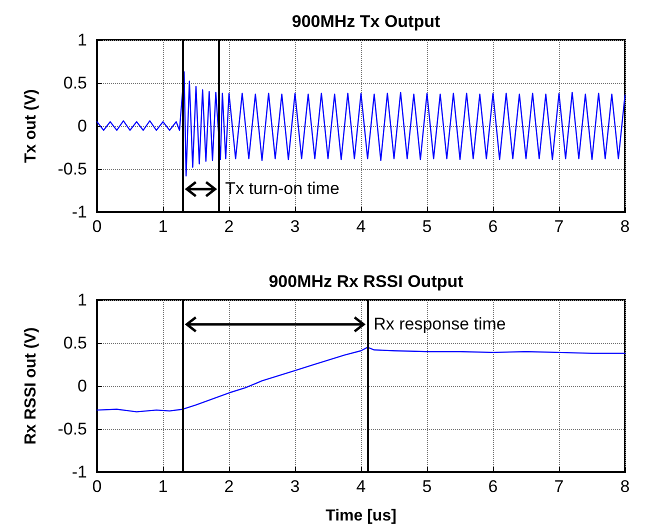  What do you see at coordinates (31, 126) in the screenshot?
I see `y-axis-title: Tx out (V)` at bounding box center [31, 126].